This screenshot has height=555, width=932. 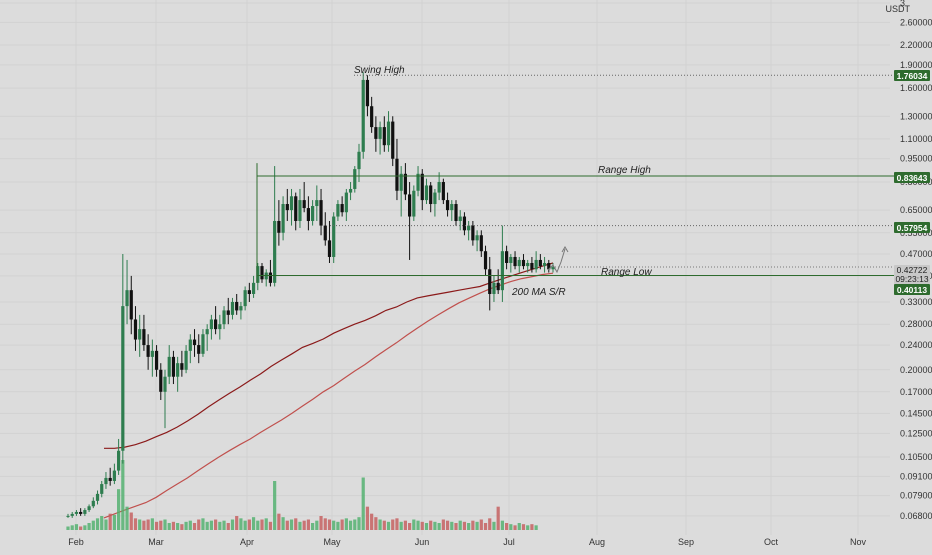 What do you see at coordinates (624, 170) in the screenshot?
I see `range-high-label: Range High` at bounding box center [624, 170].